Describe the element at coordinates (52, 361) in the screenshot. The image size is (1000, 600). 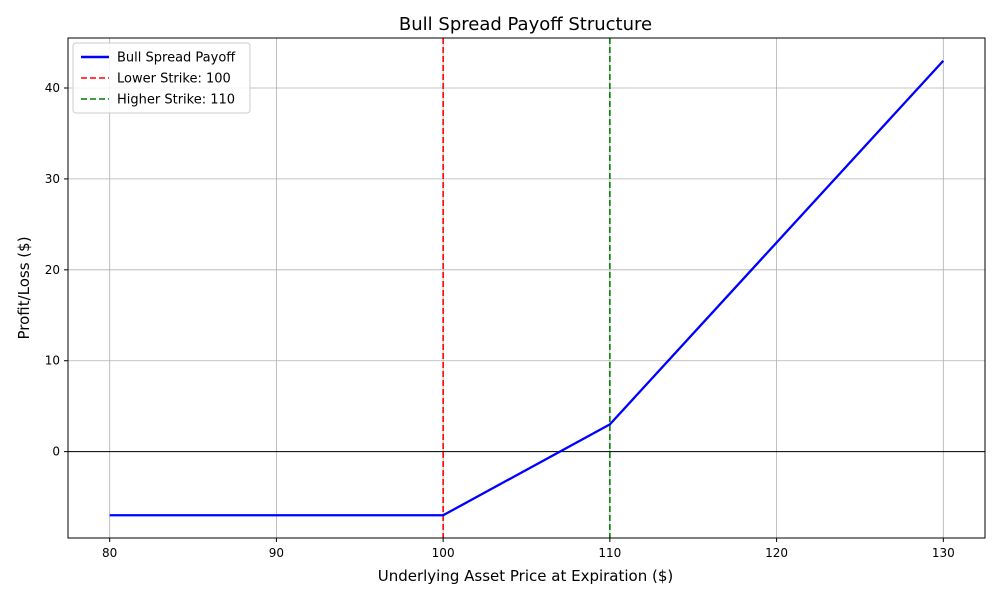
I see `y-tick-label: 10` at that location.